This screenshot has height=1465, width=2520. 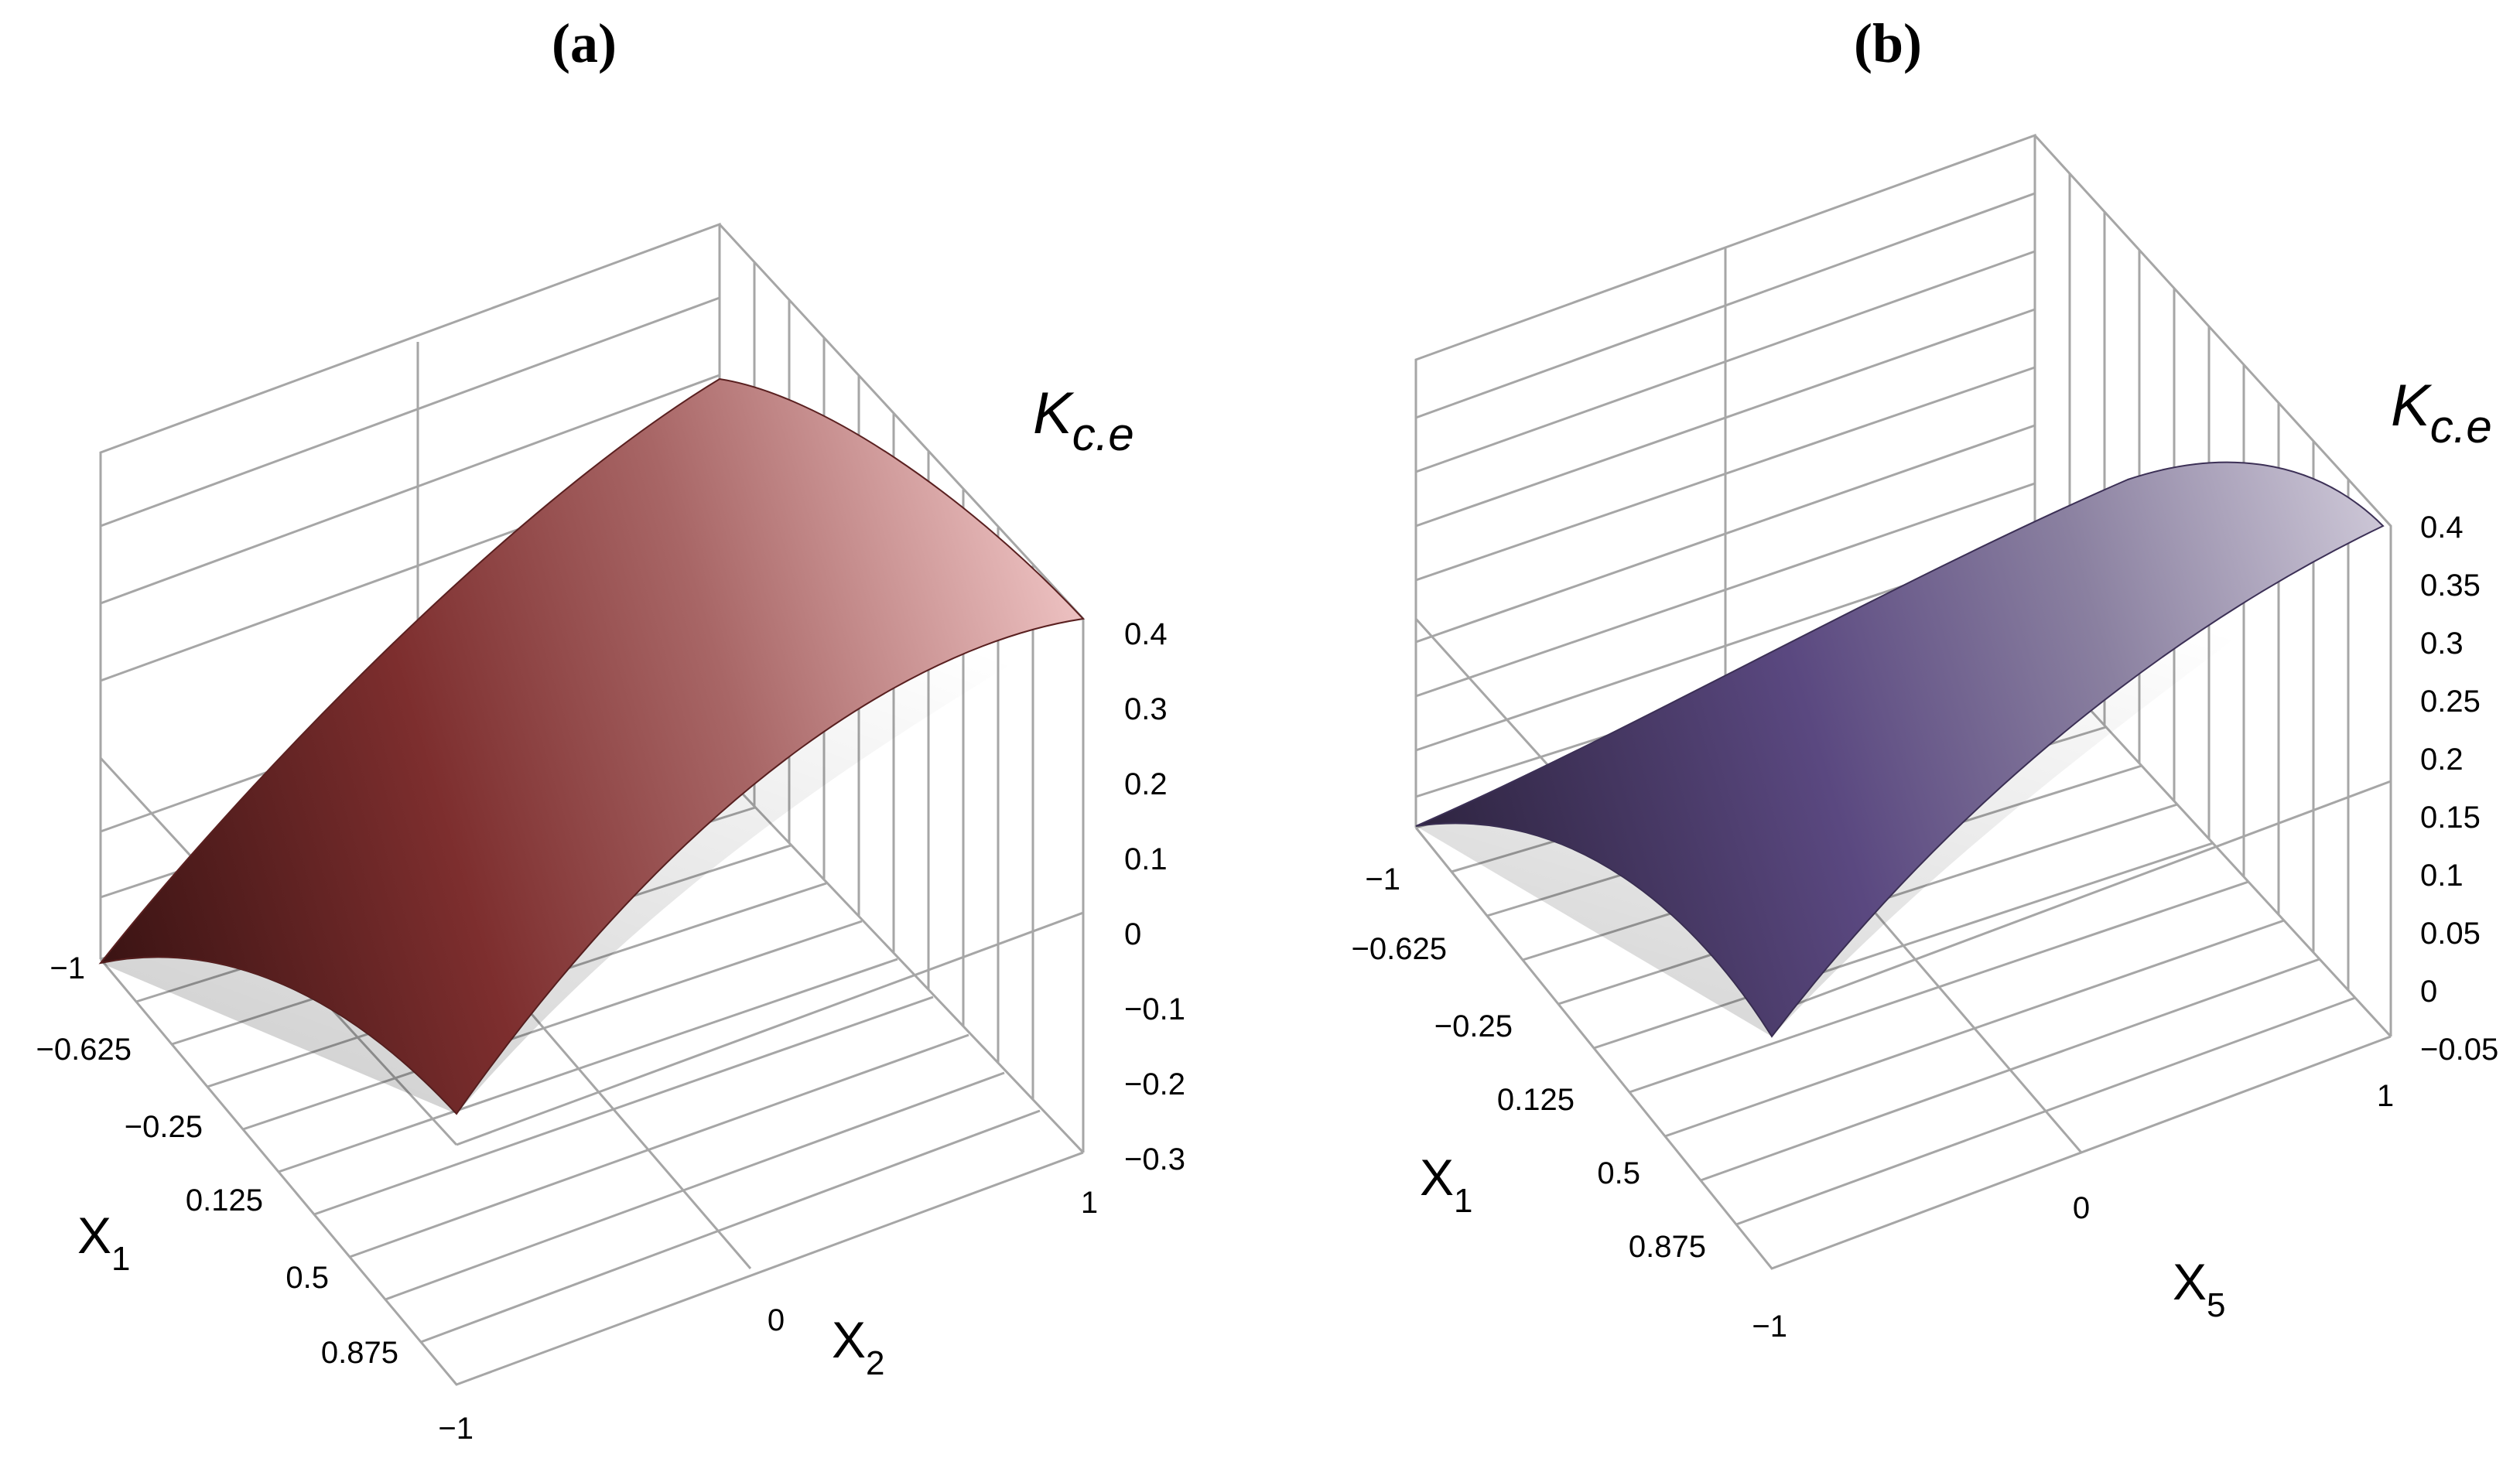 What do you see at coordinates (1146, 859) in the screenshot?
I see `panel-a-z-tick: 0.1` at bounding box center [1146, 859].